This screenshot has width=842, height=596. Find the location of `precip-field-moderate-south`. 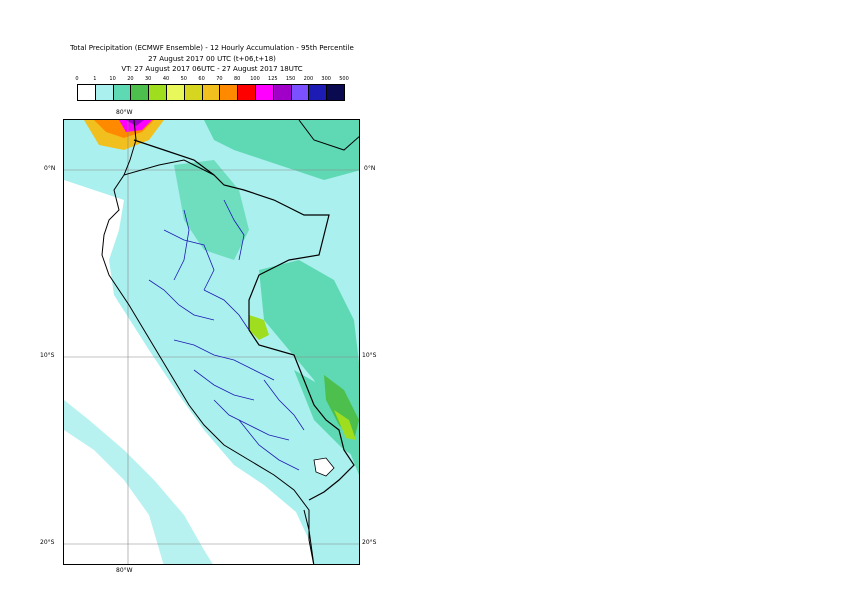

precip-field-moderate-south is located at coordinates (326, 414).